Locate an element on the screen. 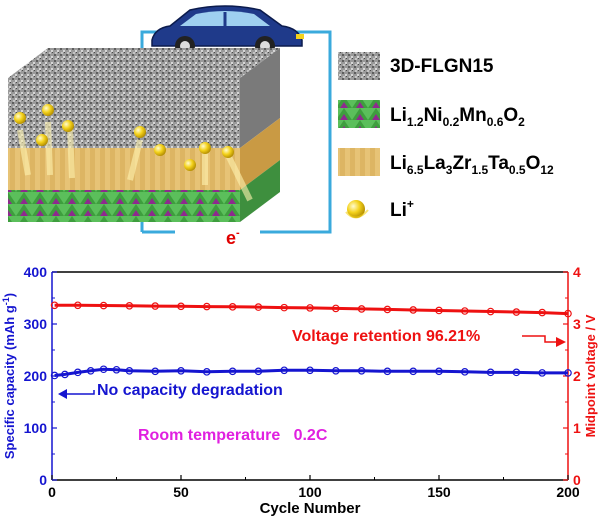 Image resolution: width=603 pixels, height=516 pixels. voltage-retention-annotation: Voltage retention 96.21% is located at coordinates (386, 336).